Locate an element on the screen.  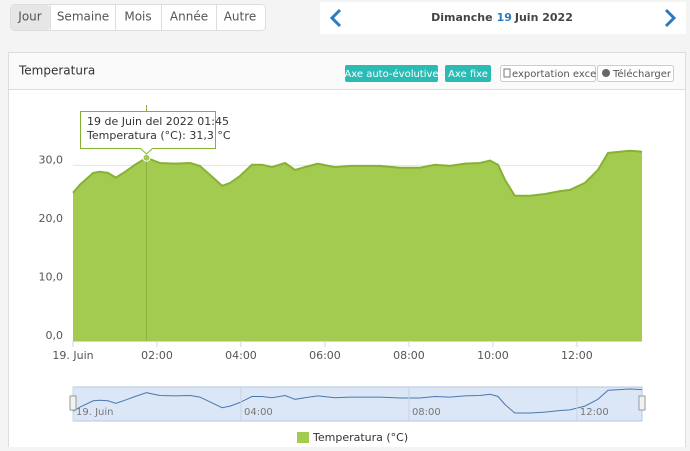
y-tick-label: 20,0 is located at coordinates (51, 218).